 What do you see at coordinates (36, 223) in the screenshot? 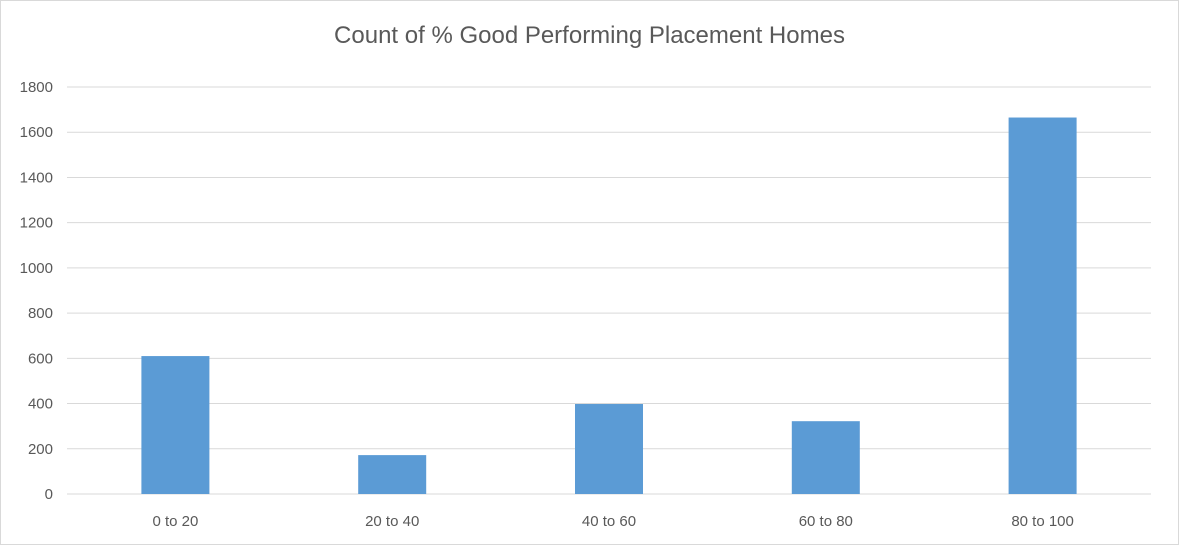
I see `y-tick-label: 1200` at bounding box center [36, 223].